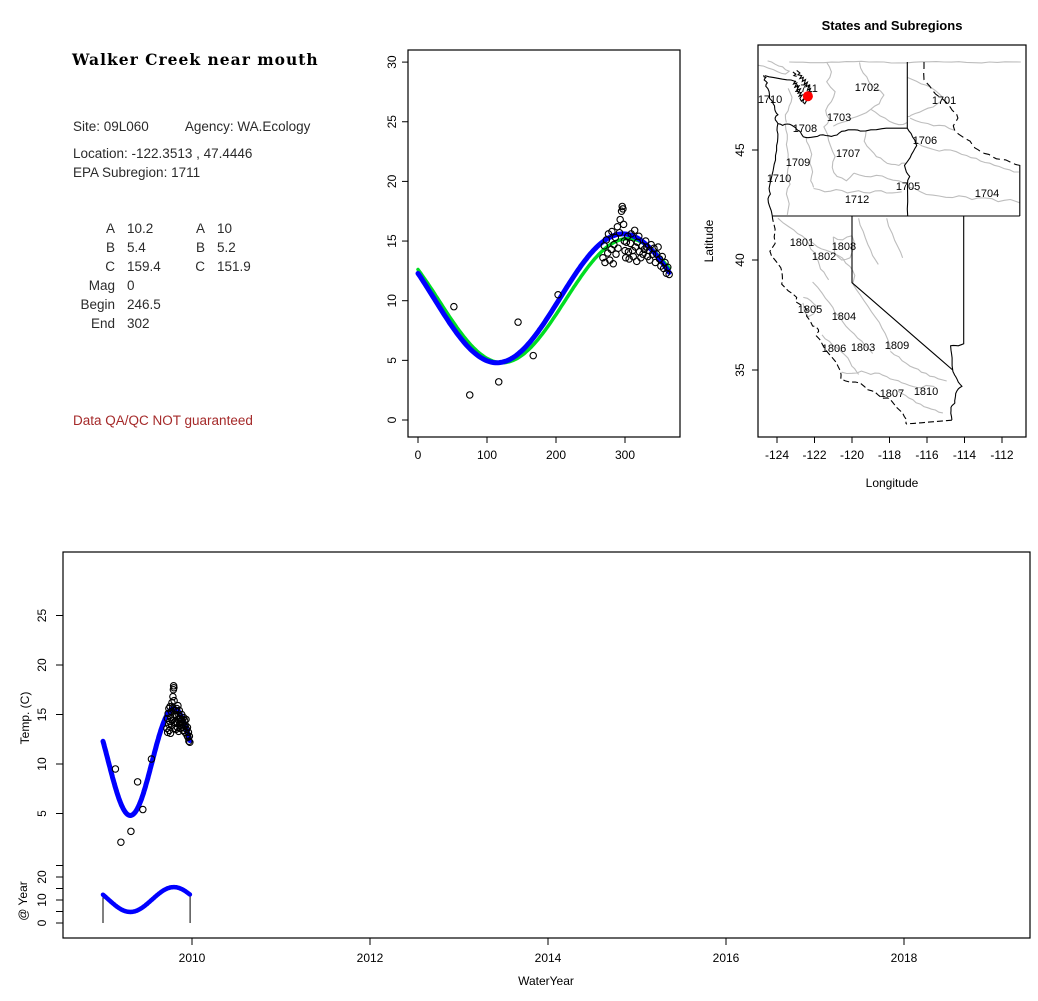  I want to click on y-axis-label: Temp. (C), so click(25, 718).